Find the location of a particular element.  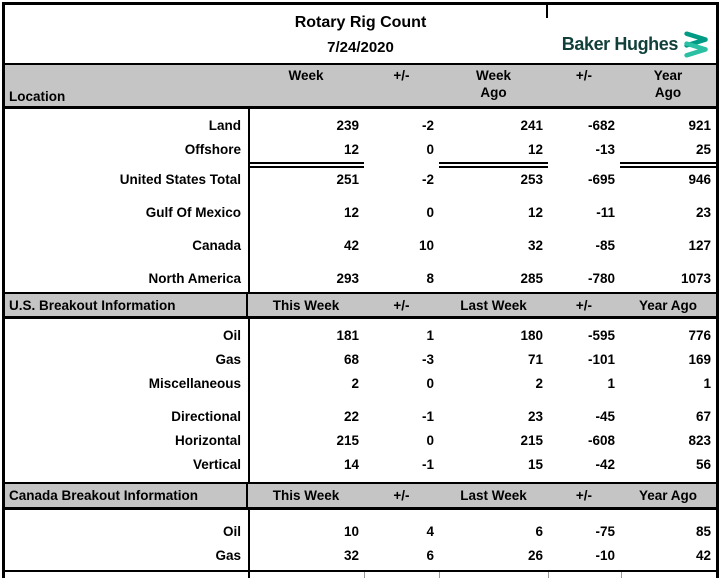

cell-value: 1073 is located at coordinates (695, 278).